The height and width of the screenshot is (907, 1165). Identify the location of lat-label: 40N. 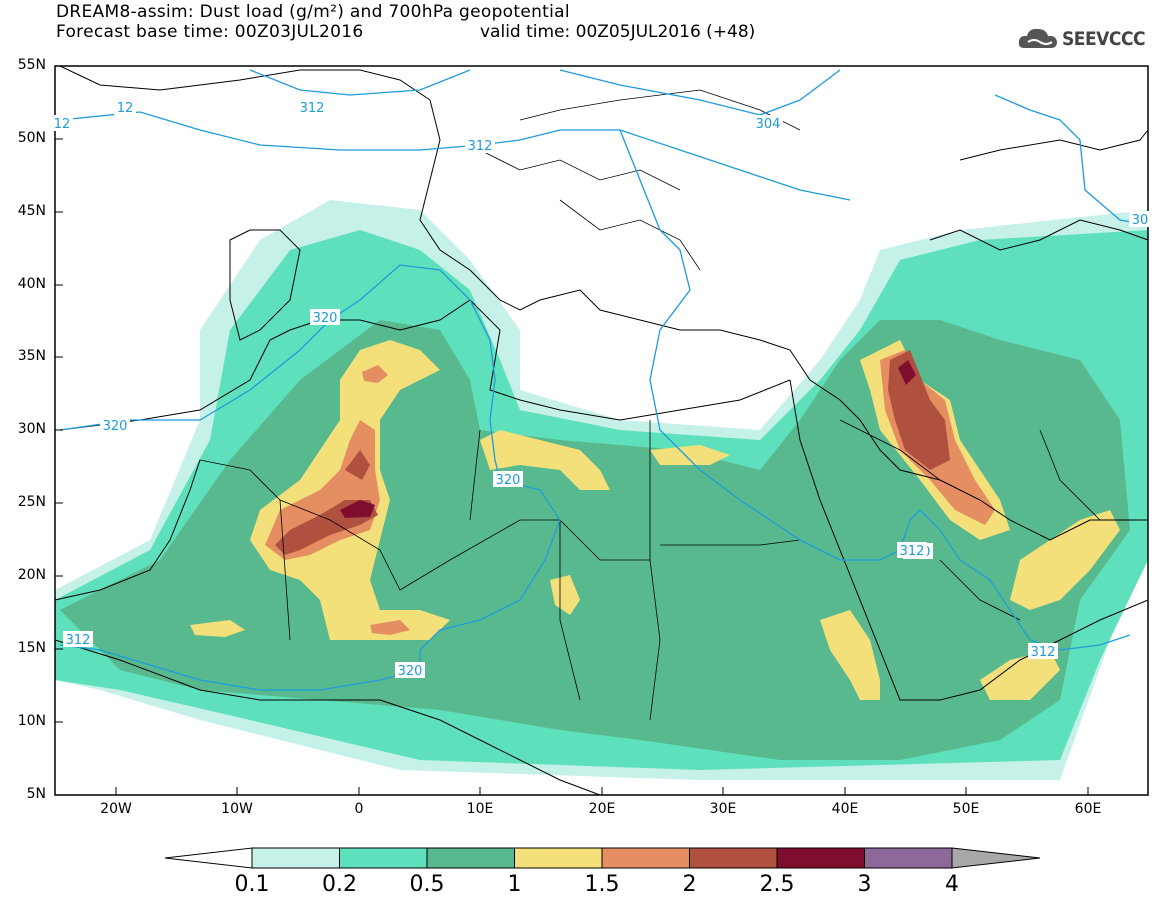
(31, 284).